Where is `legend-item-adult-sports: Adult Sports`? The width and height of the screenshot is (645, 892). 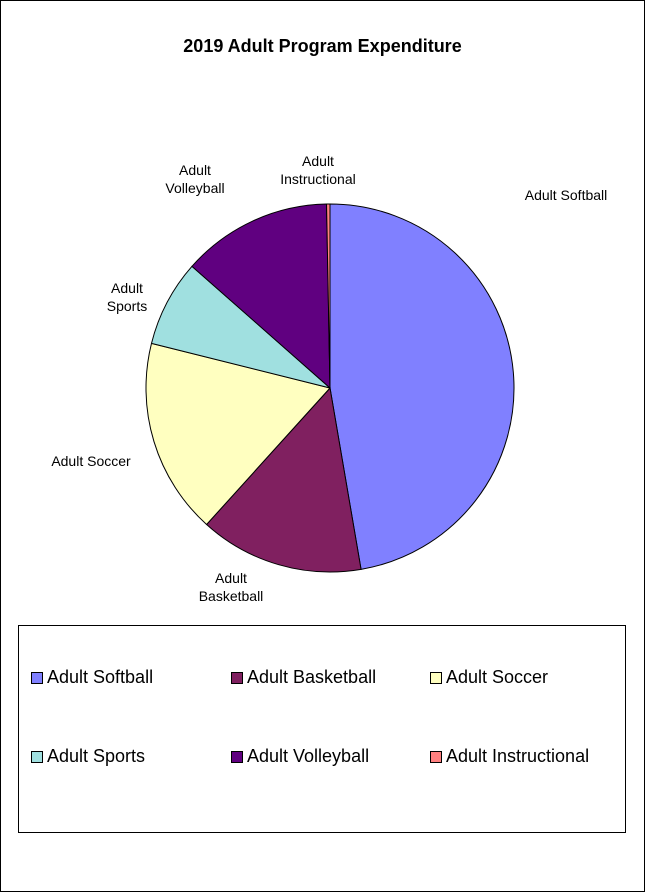
legend-item-adult-sports: Adult Sports is located at coordinates (88, 756).